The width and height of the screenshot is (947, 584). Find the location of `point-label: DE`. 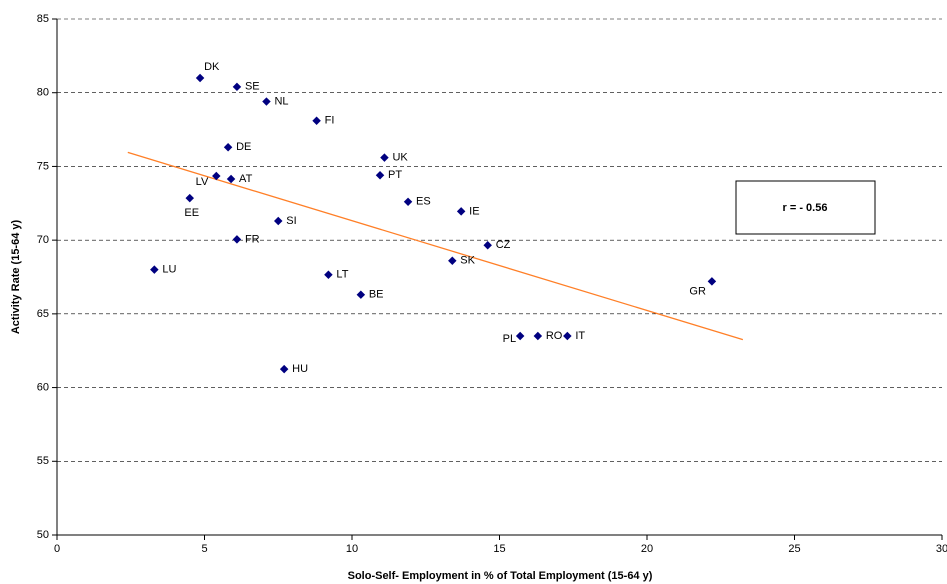

point-label: DE is located at coordinates (243, 147).